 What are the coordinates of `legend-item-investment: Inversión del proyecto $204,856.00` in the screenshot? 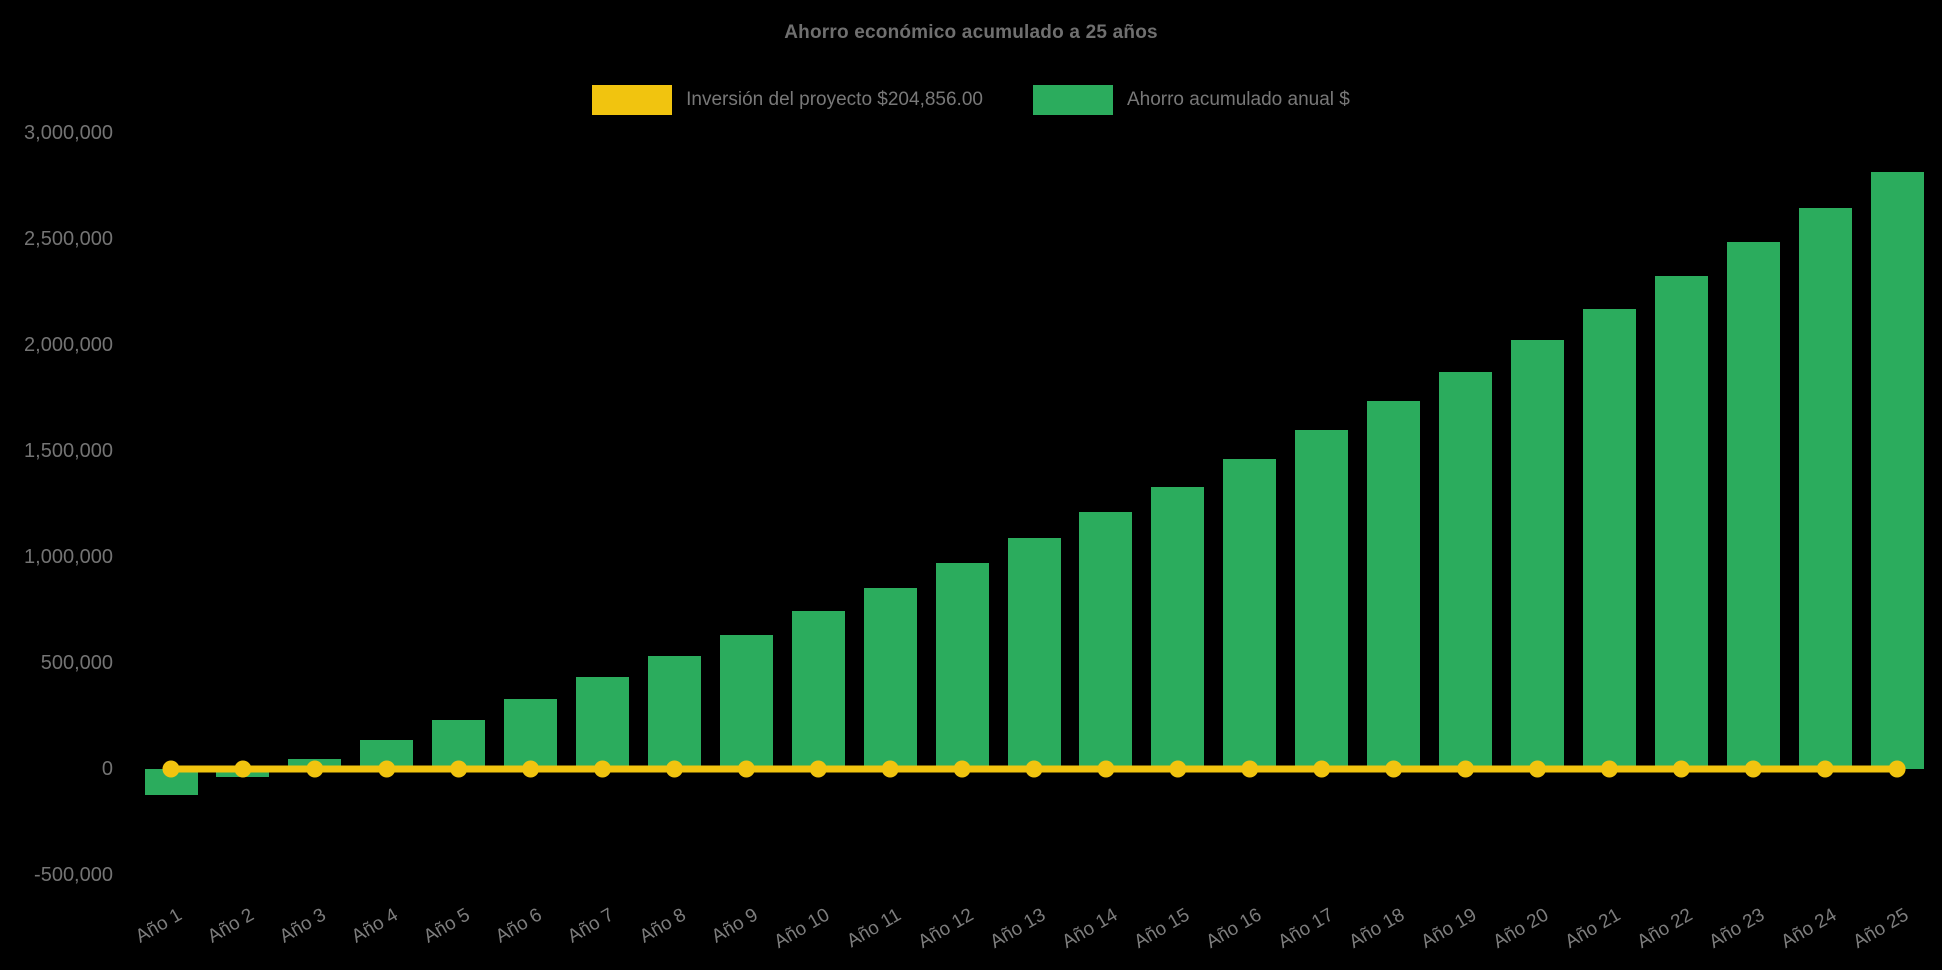 It's located at (787, 100).